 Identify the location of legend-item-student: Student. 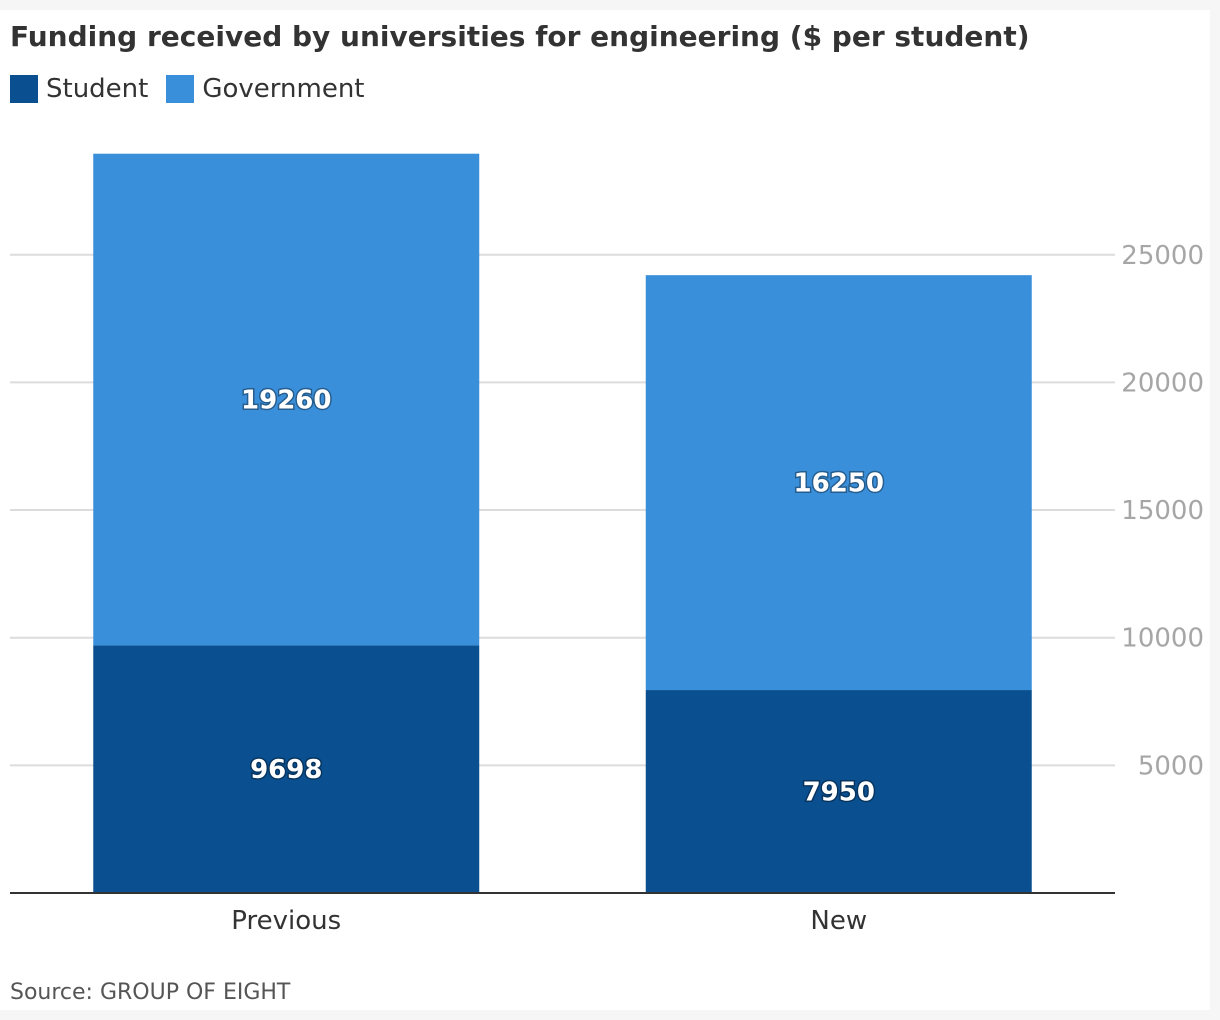
(79, 89).